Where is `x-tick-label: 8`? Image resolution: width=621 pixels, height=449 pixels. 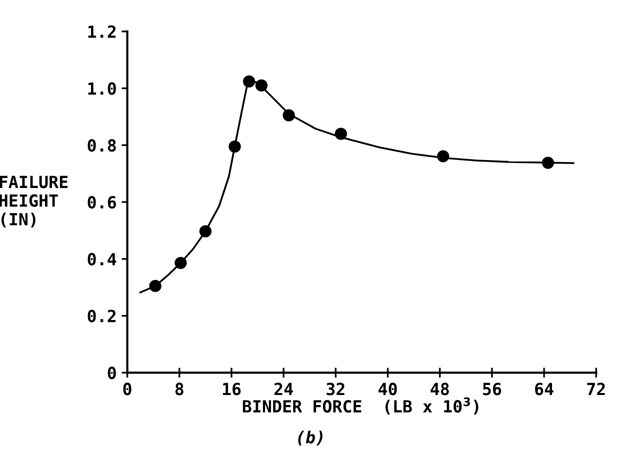
x-tick-label: 8 is located at coordinates (179, 389).